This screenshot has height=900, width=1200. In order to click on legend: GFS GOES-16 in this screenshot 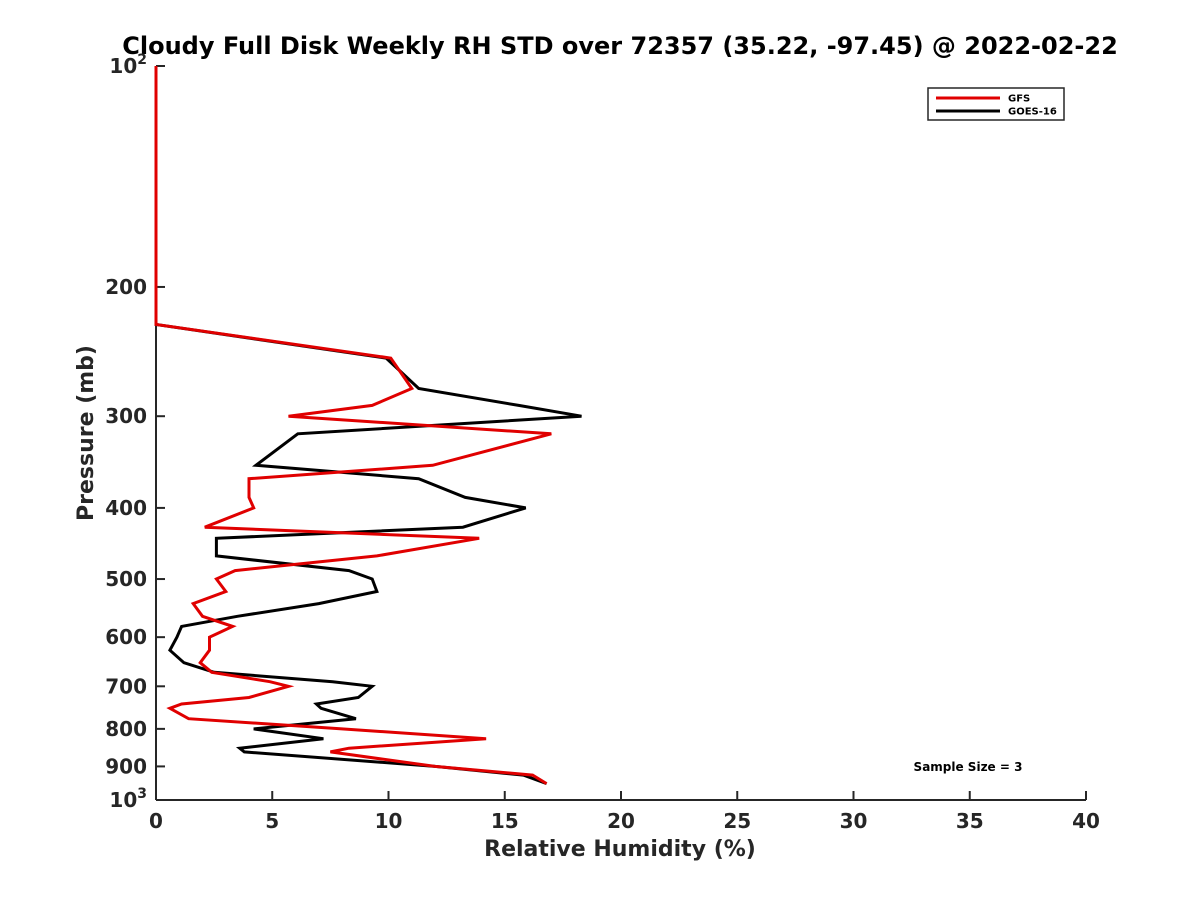, I will do `click(996, 104)`.